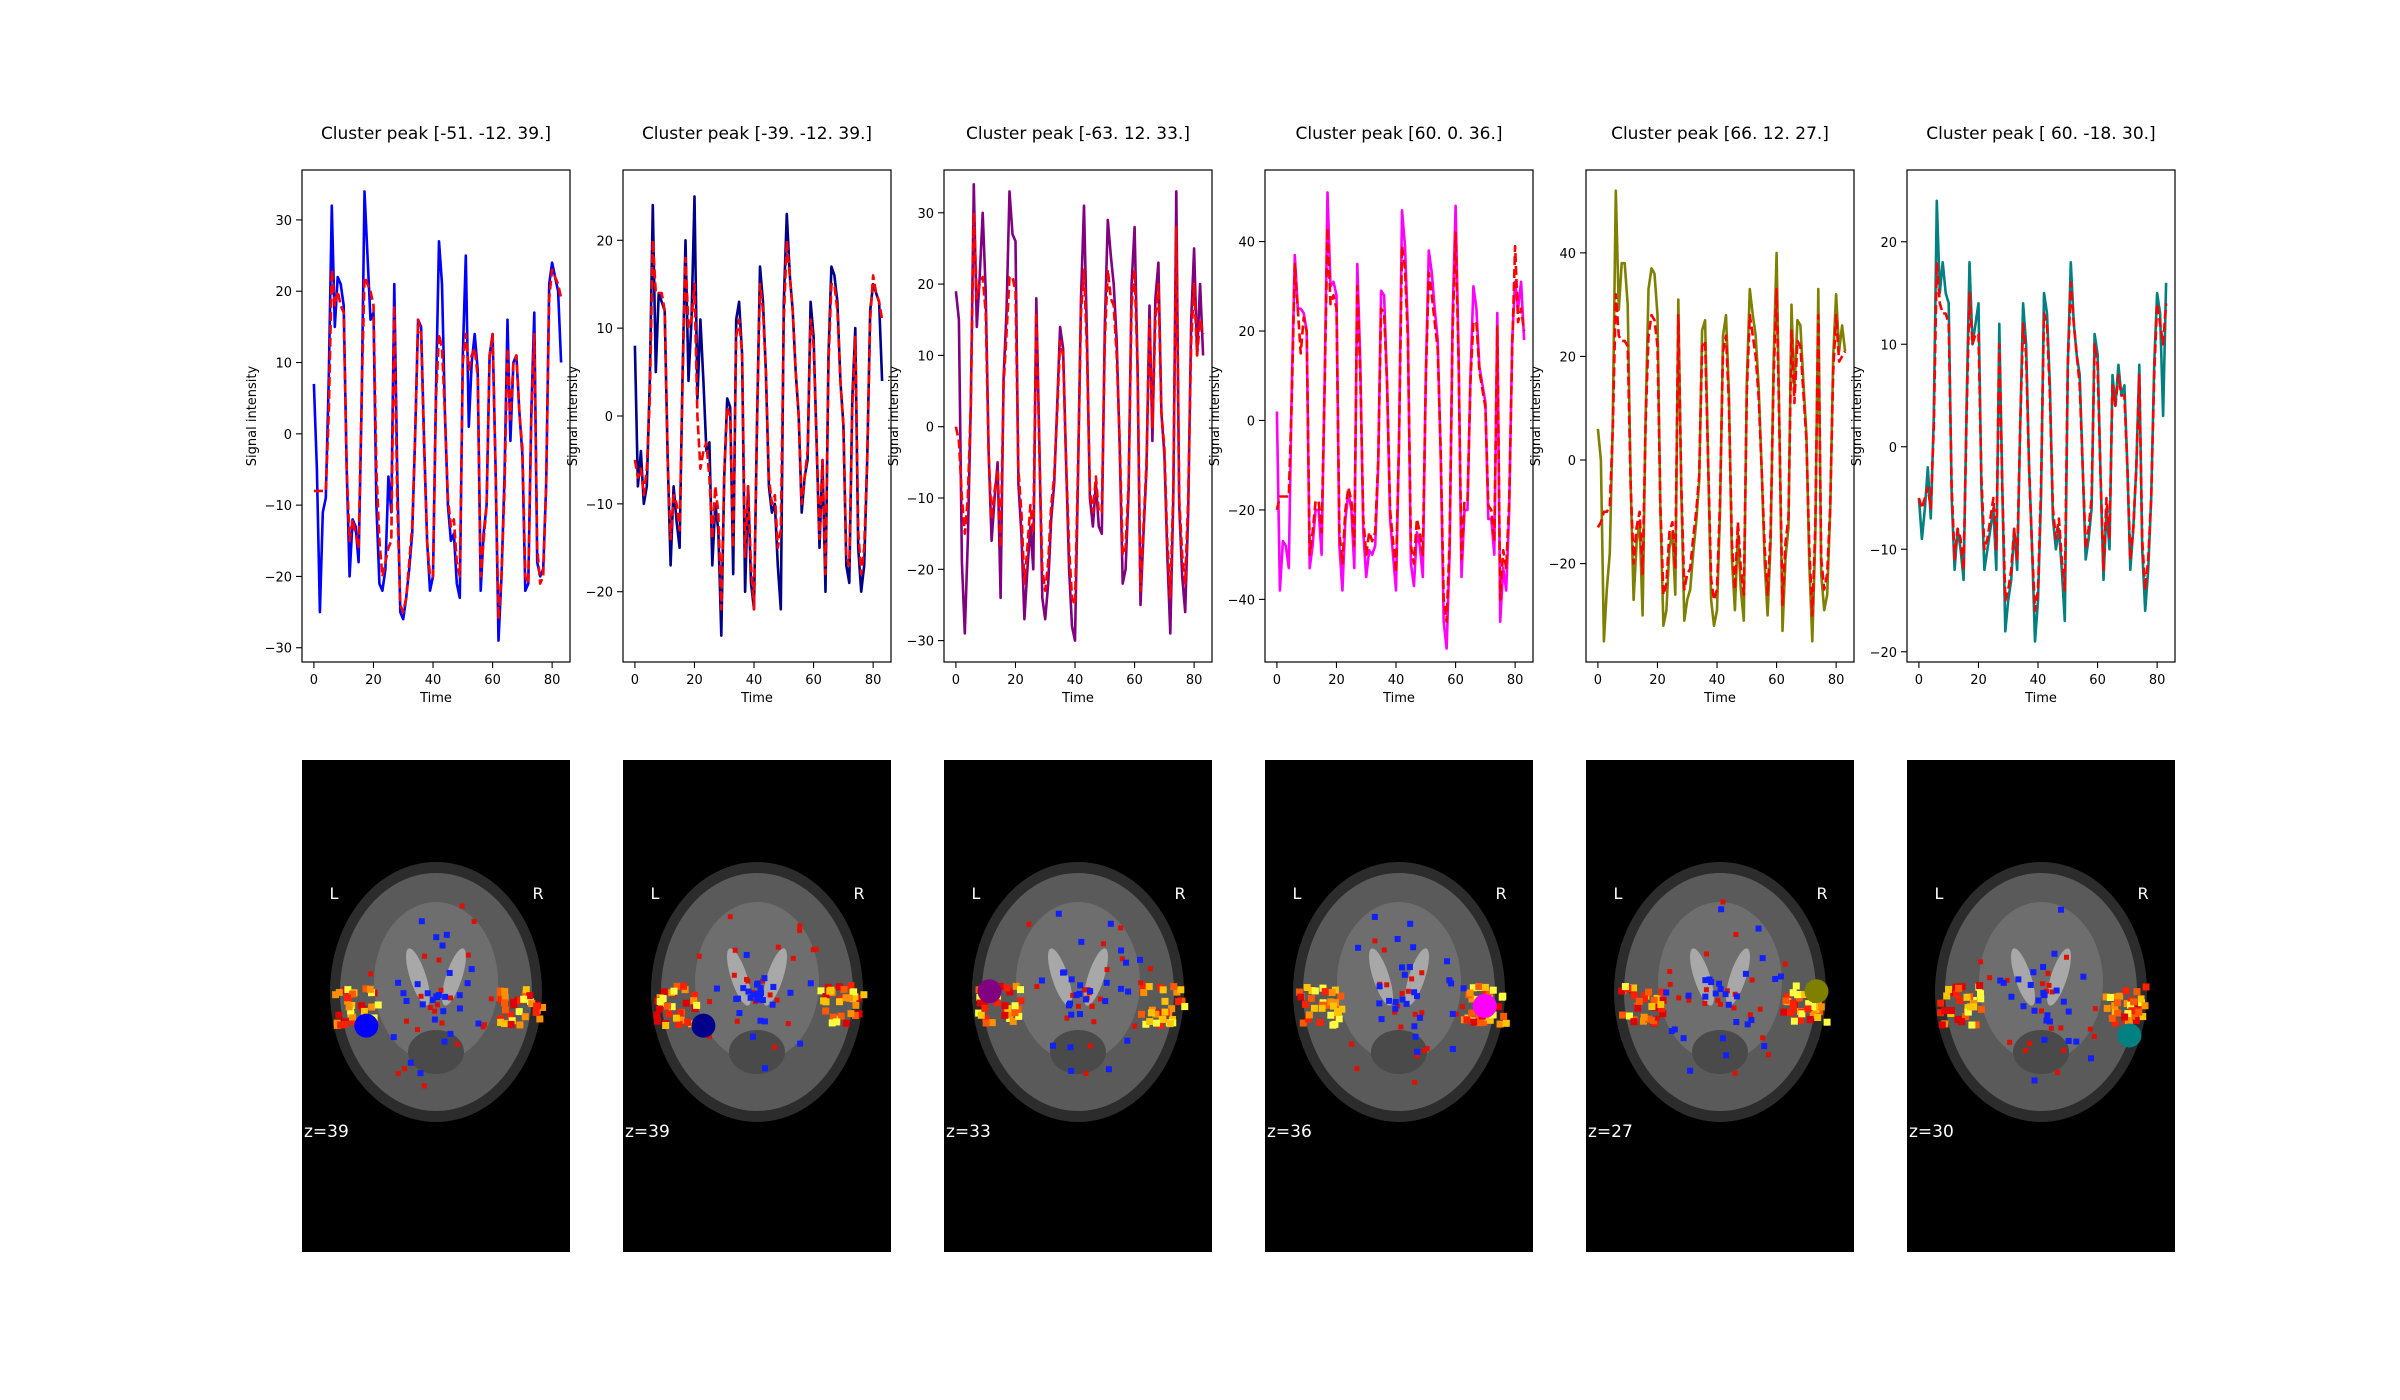 Image resolution: width=2400 pixels, height=1400 pixels. I want to click on x-axis-label: Time, so click(435, 698).